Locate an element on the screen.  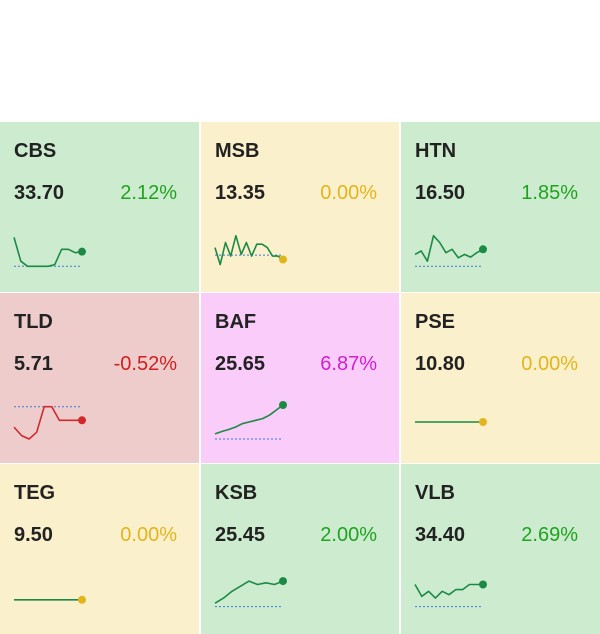
stock-symbol: CBS is located at coordinates (35, 151).